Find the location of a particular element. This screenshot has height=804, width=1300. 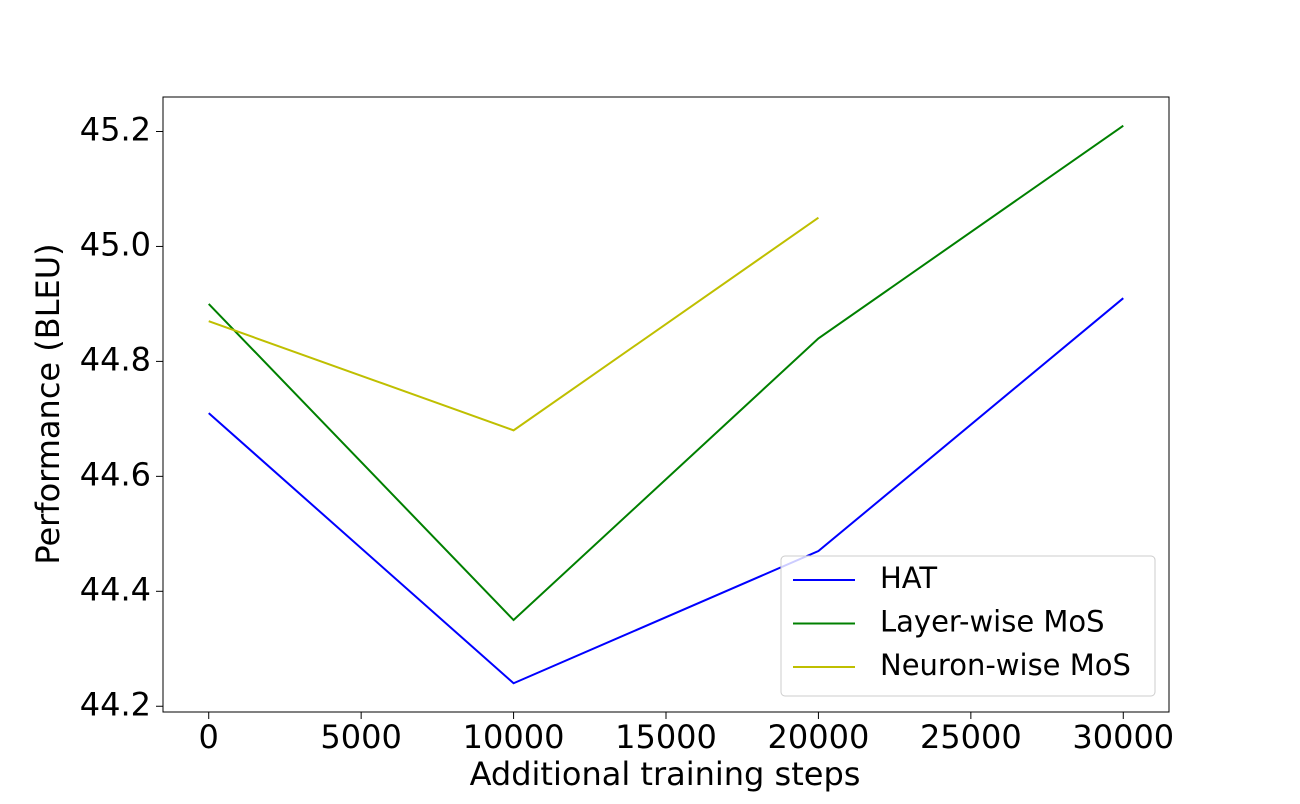

y-tick-label: 45.2 is located at coordinates (115, 129).